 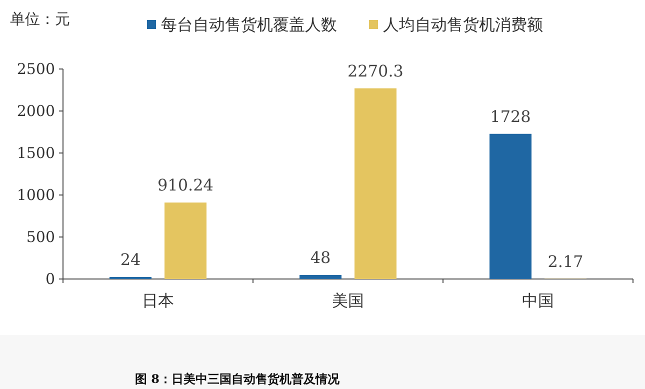 What do you see at coordinates (238, 379) in the screenshot?
I see `text: 图 8：日美中三国自动售货机普及情况` at bounding box center [238, 379].